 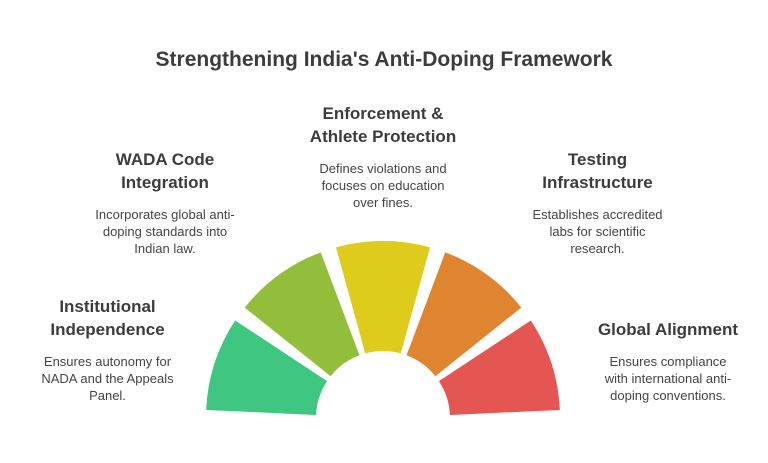 What do you see at coordinates (383, 125) in the screenshot?
I see `heading-enforcement-athlete-protection: Enforcement & Athlete Protection` at bounding box center [383, 125].